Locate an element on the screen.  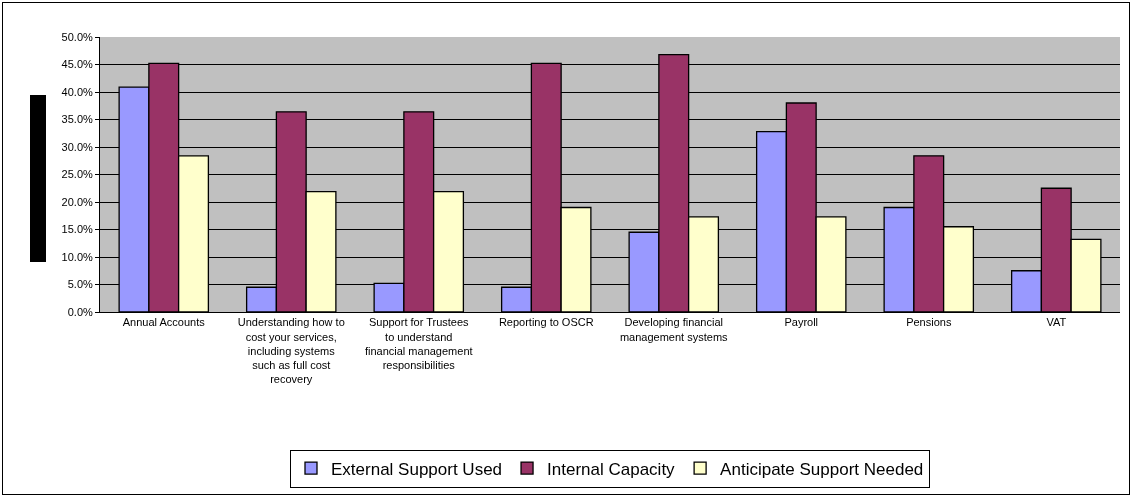
y-tick-label: 45.0% is located at coordinates (77, 64).